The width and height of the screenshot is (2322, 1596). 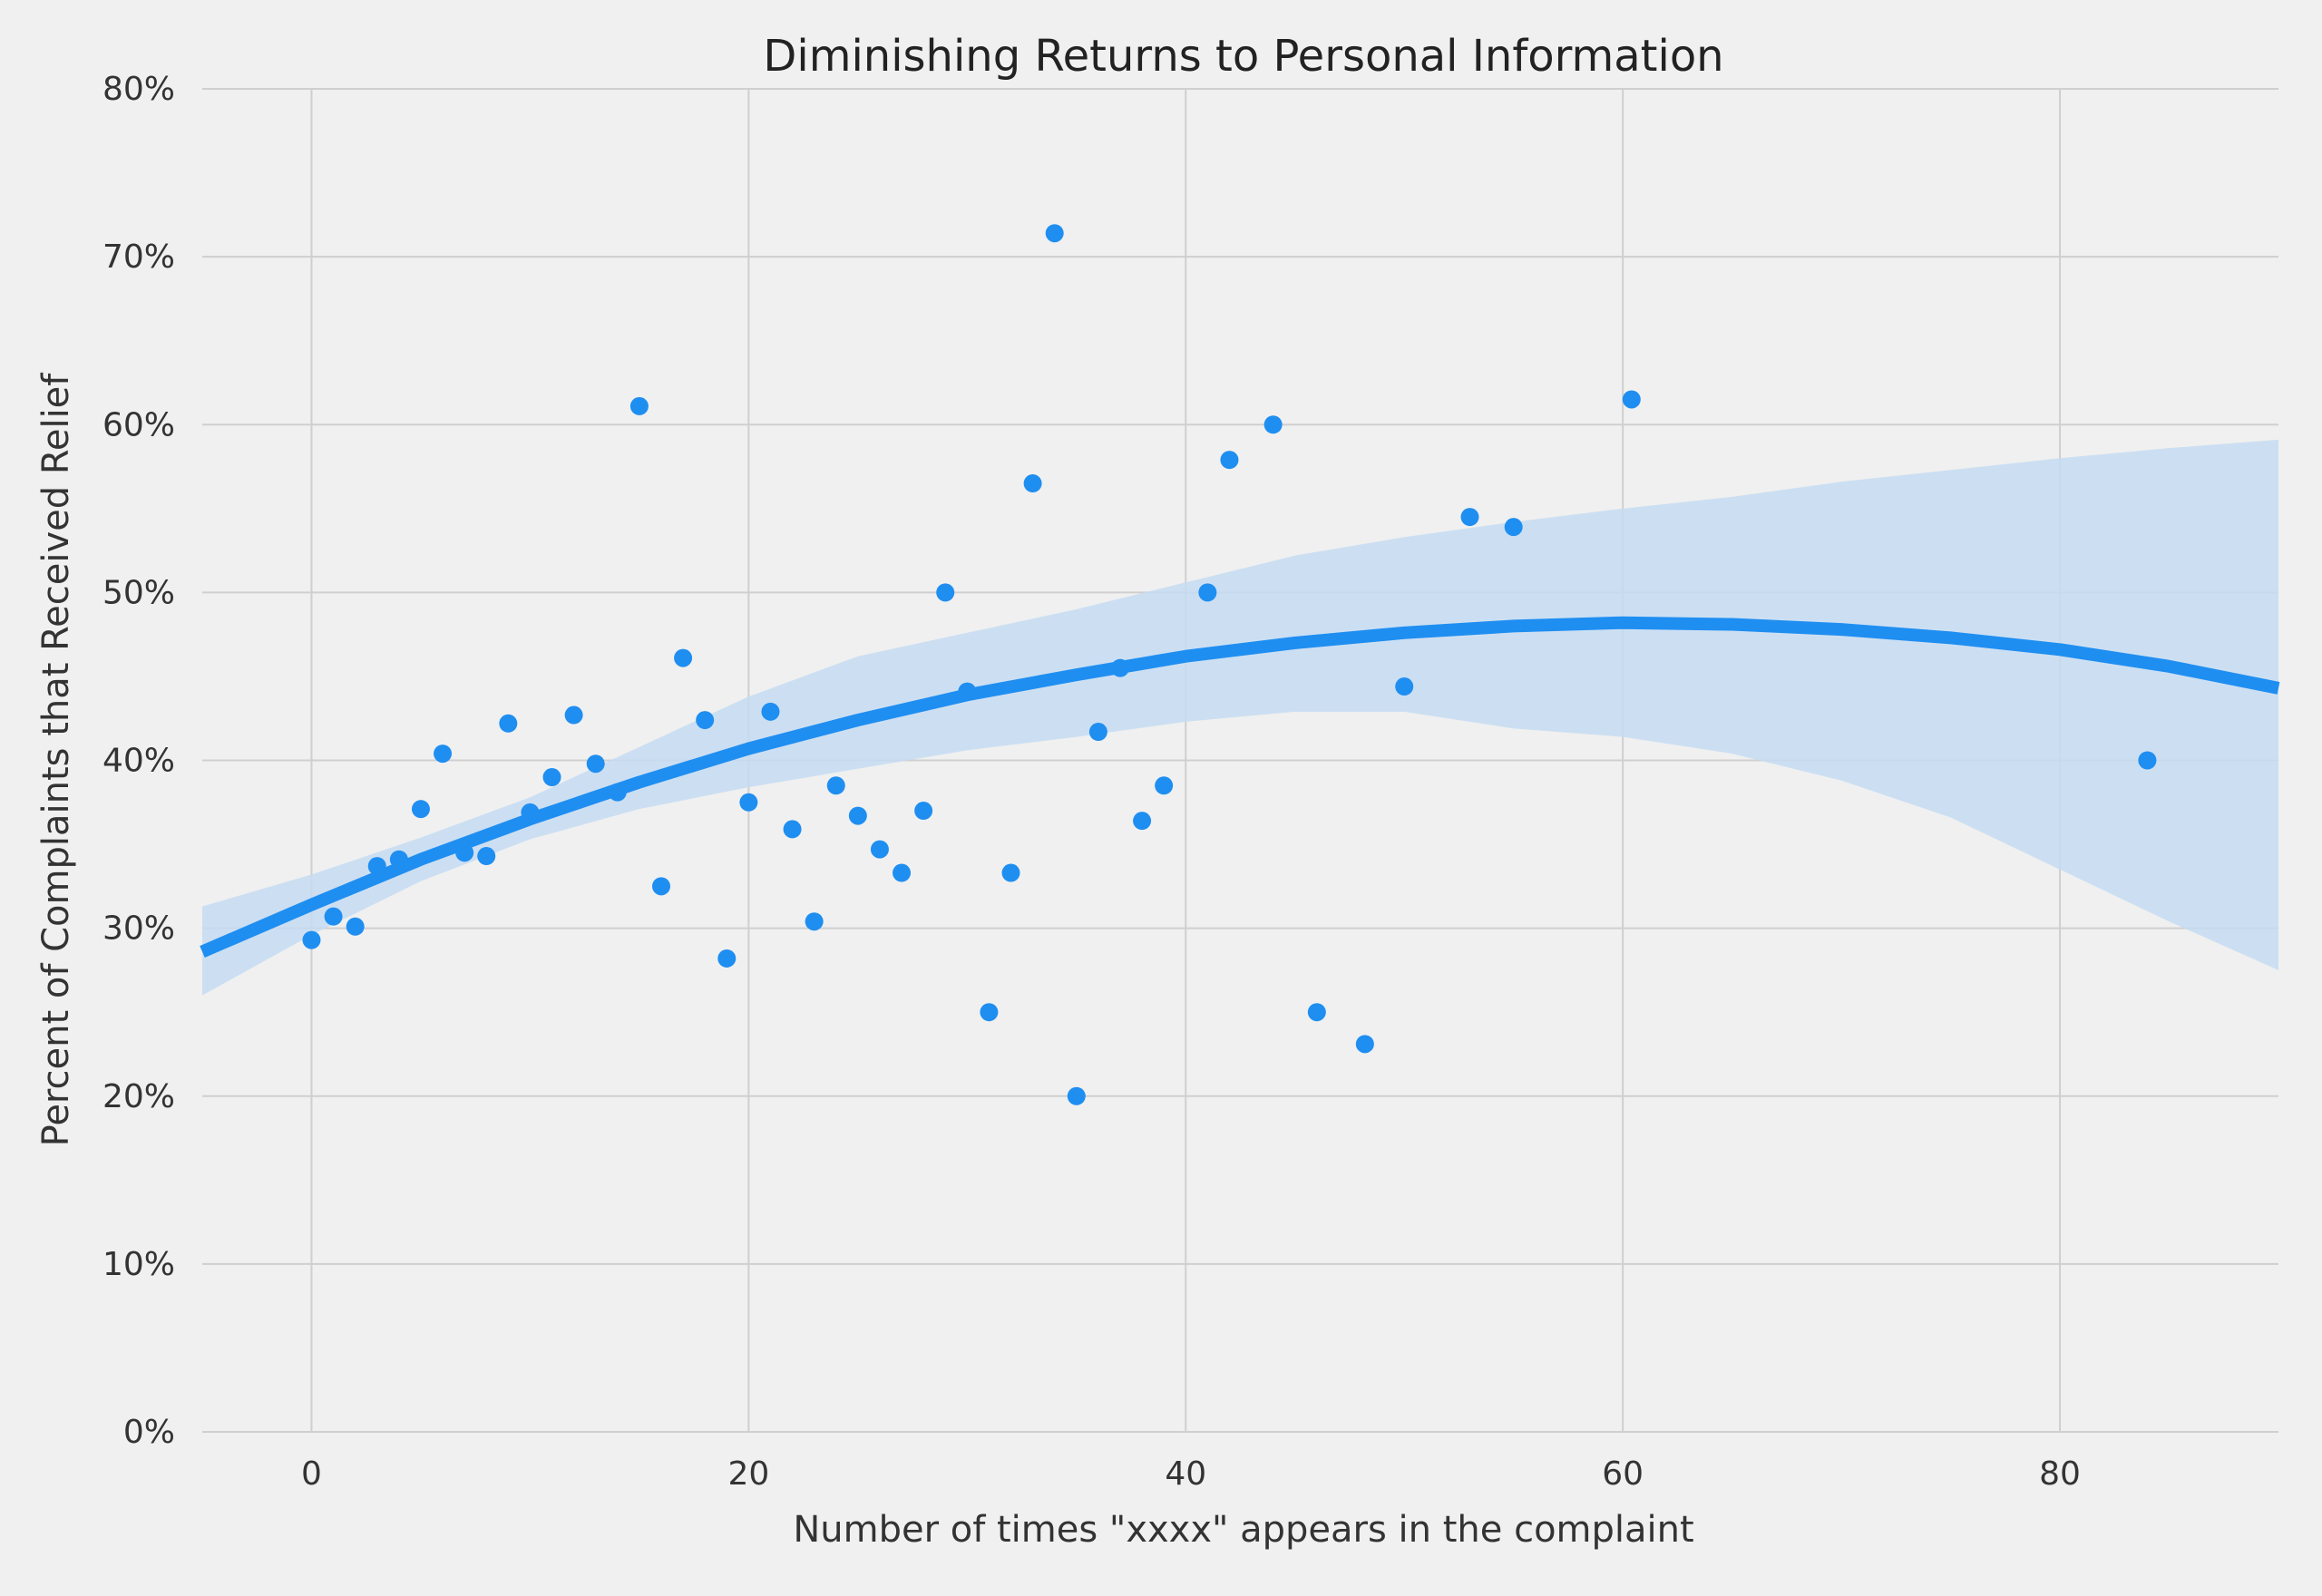 I want to click on y-tick-label: 20%, so click(x=138, y=1096).